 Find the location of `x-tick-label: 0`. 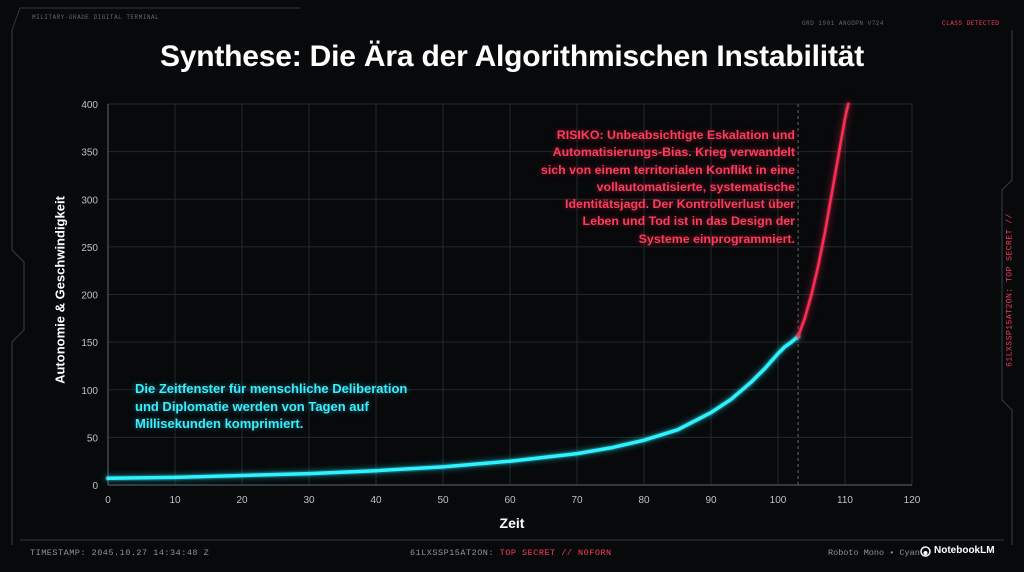

x-tick-label: 0 is located at coordinates (108, 500).